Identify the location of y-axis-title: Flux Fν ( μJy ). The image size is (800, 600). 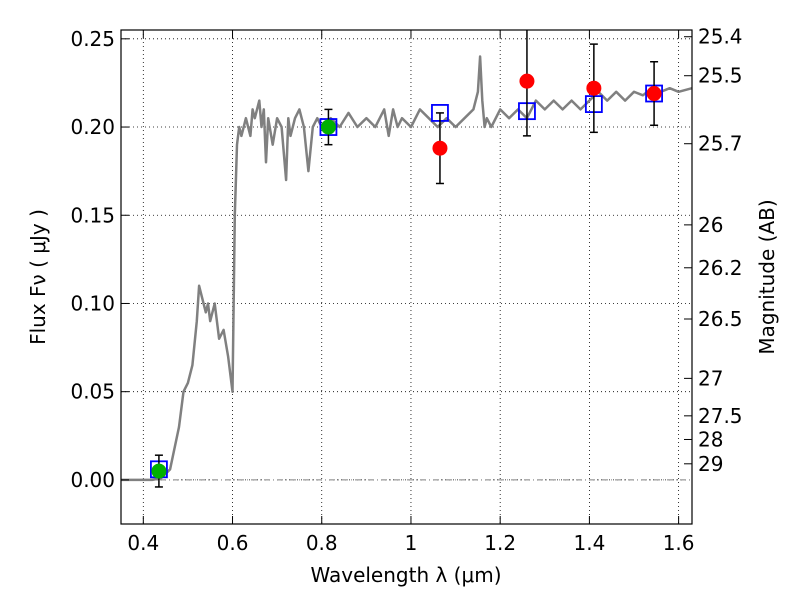
(38, 277).